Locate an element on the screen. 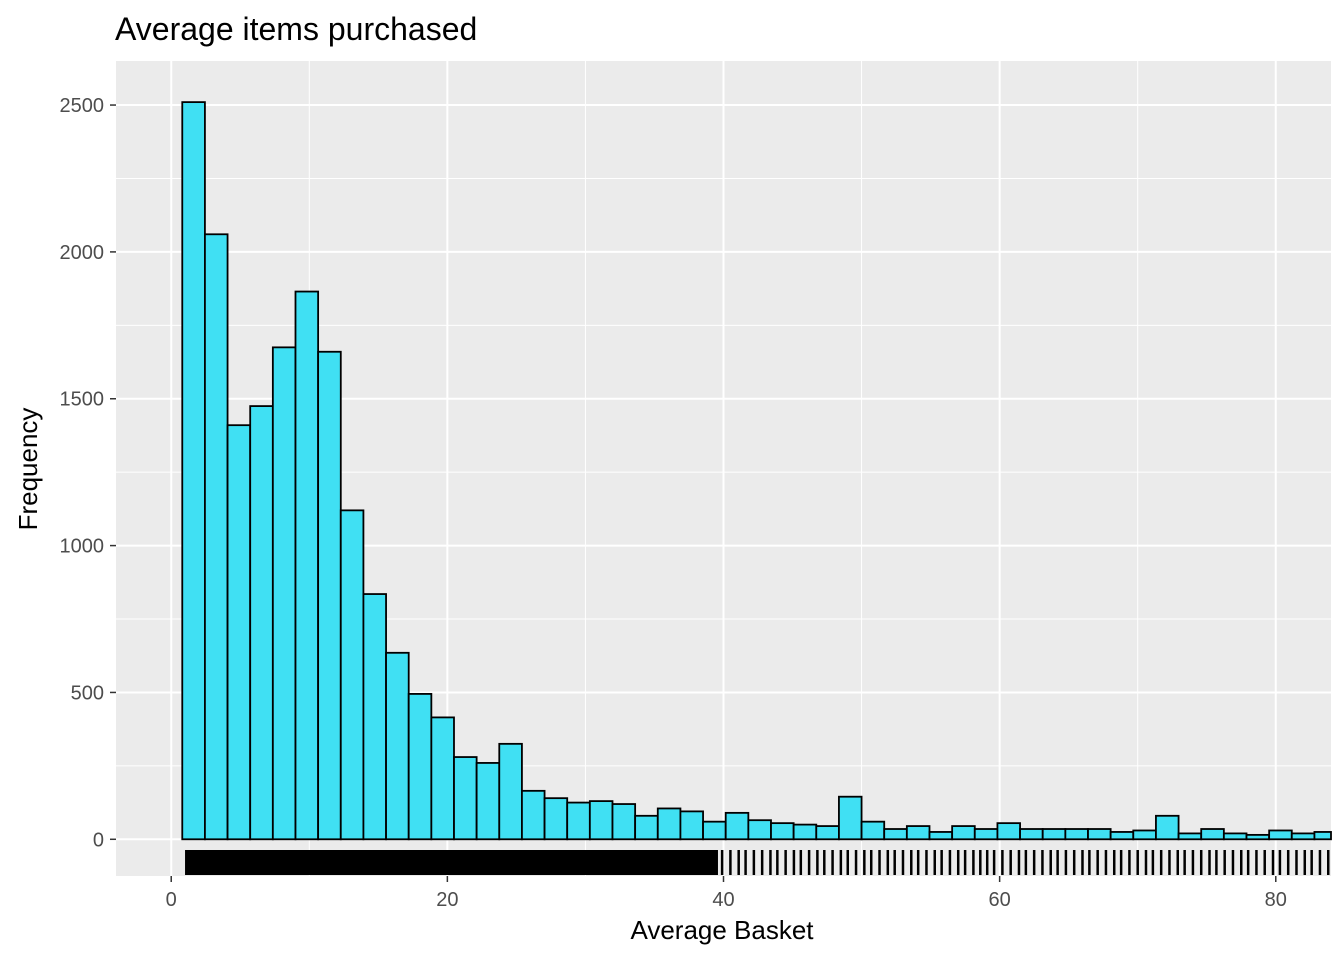 Image resolution: width=1344 pixels, height=960 pixels. x-axis-title: Average Basket is located at coordinates (722, 930).